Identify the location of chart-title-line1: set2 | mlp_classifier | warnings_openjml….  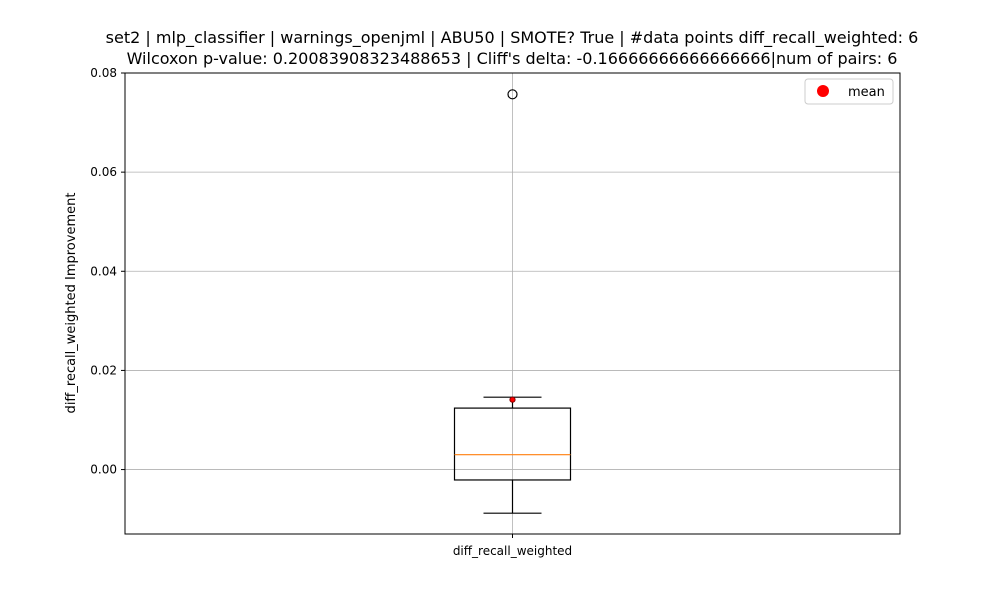
(512, 38).